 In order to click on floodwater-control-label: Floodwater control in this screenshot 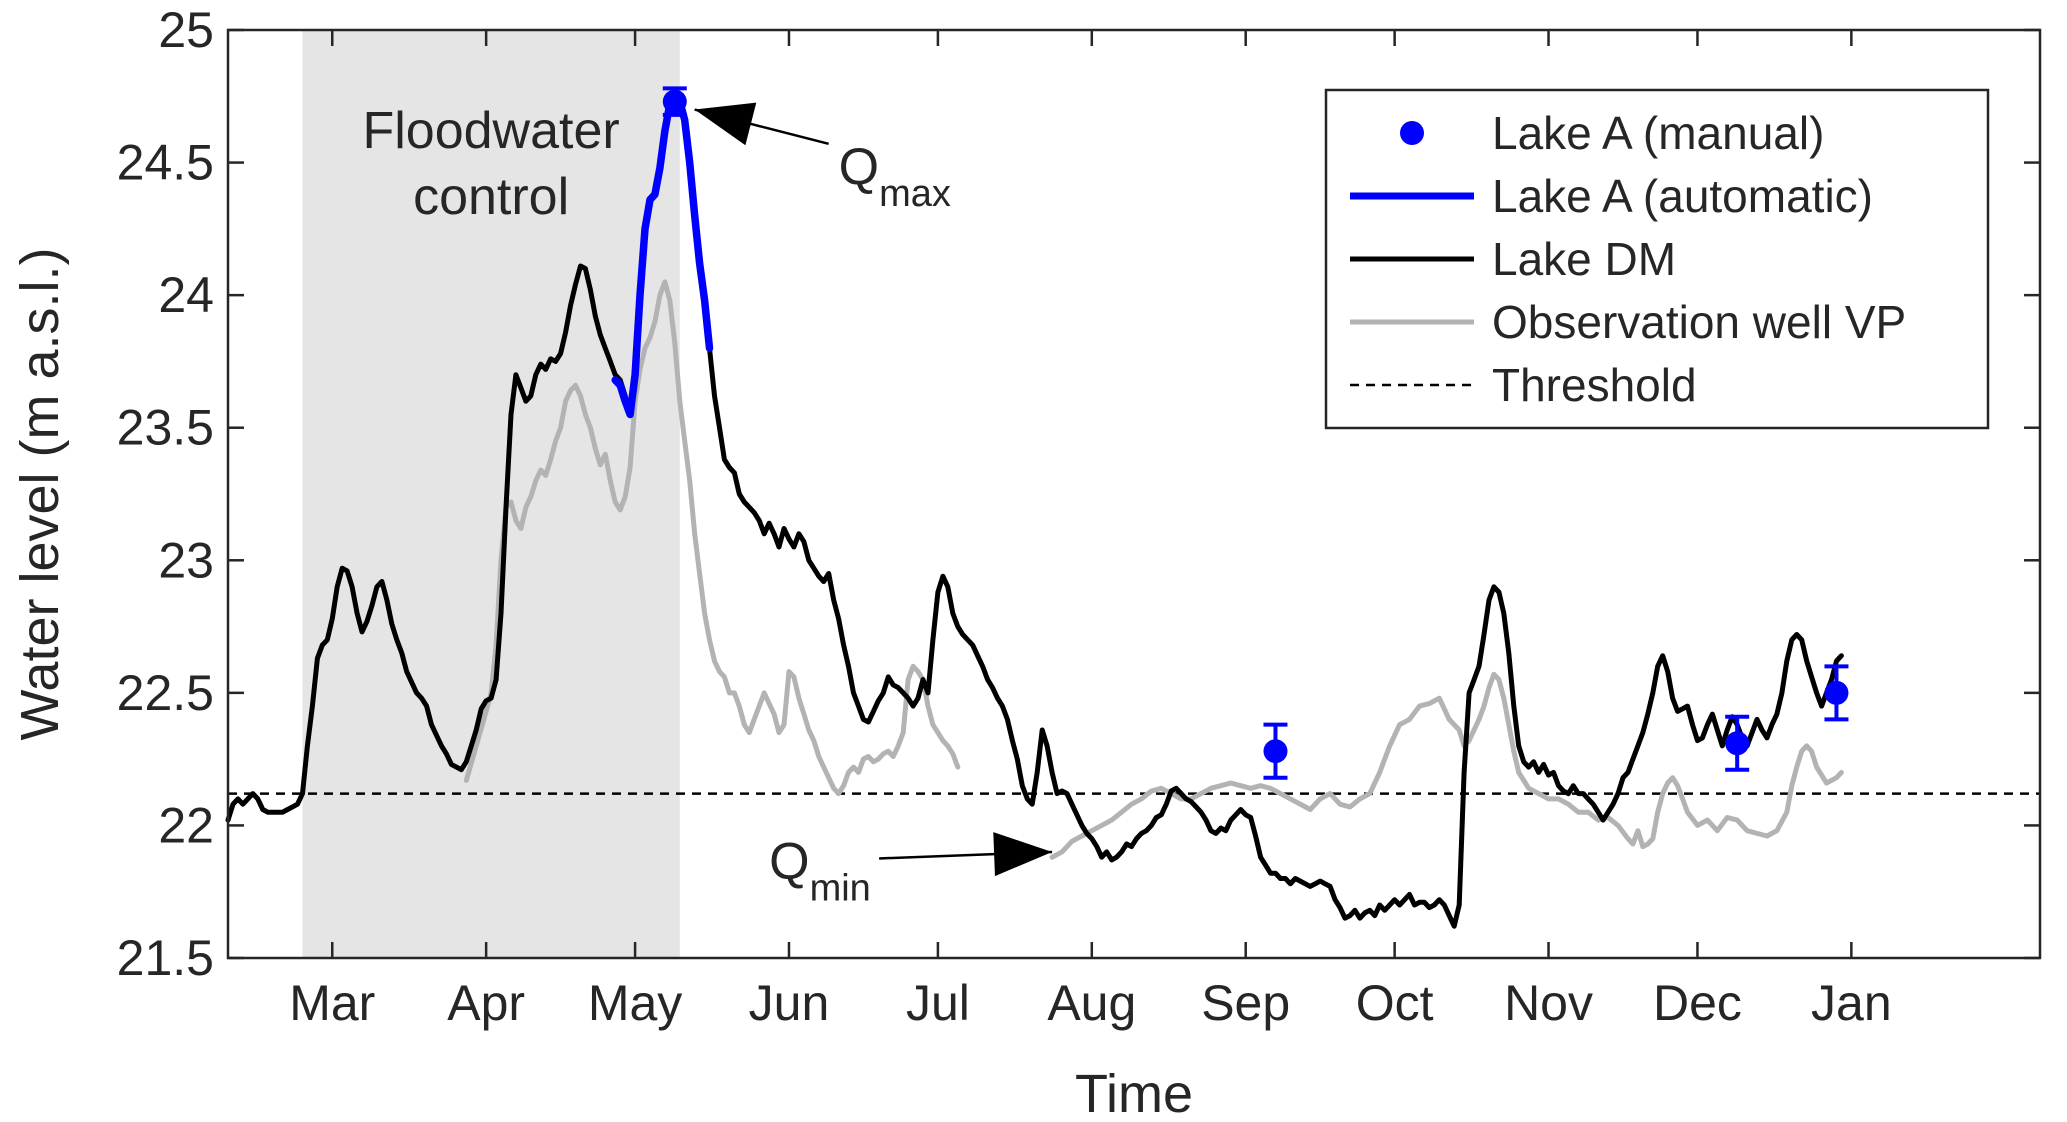, I will do `click(490, 164)`.